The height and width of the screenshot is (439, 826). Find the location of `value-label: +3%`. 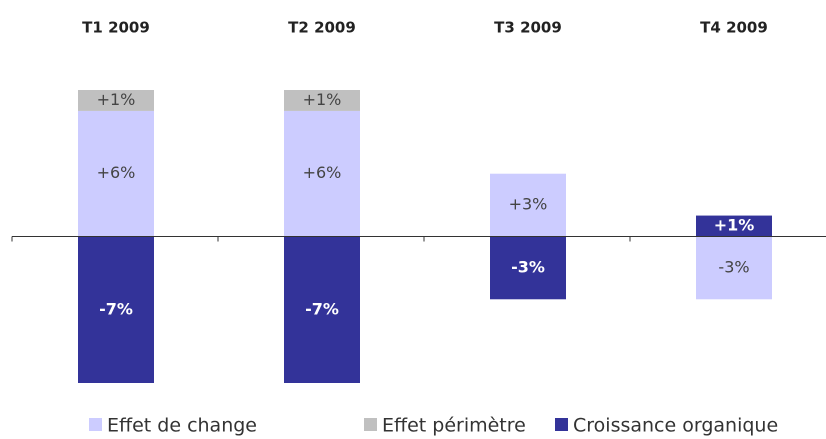

value-label: +3% is located at coordinates (528, 204).